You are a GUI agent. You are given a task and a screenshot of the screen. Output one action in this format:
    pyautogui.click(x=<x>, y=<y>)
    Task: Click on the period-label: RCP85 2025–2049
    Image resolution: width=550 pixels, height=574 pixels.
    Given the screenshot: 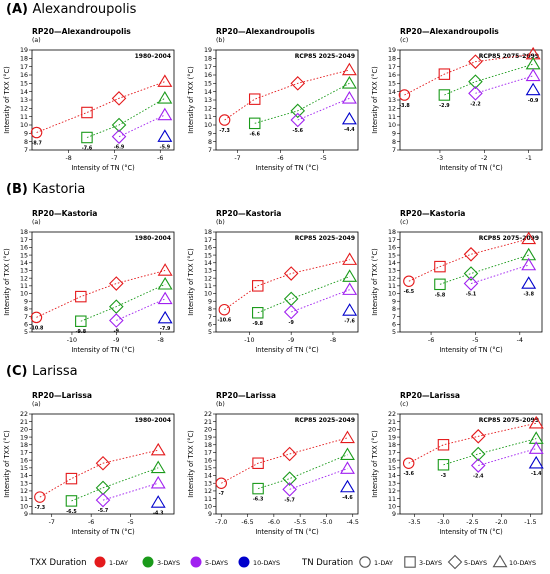 What is the action you would take?
    pyautogui.click(x=325, y=56)
    